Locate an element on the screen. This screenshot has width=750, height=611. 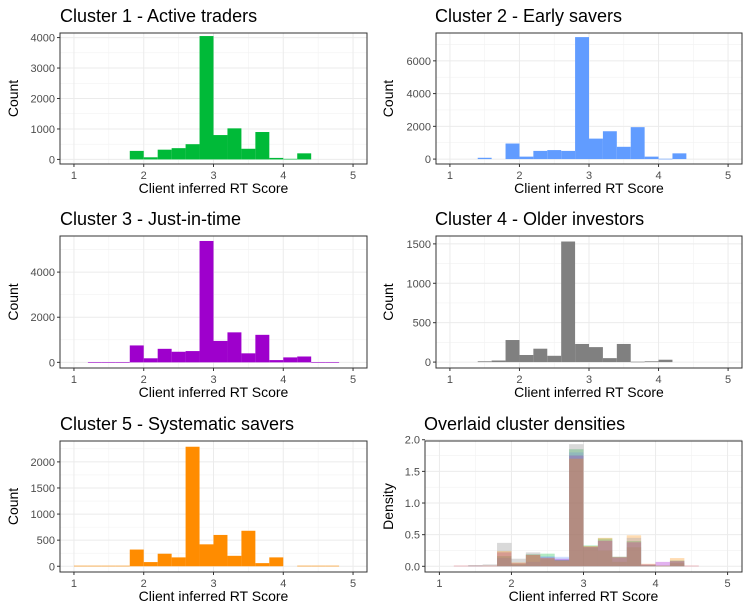
y-tick-label: 2.0 is located at coordinates (412, 441).